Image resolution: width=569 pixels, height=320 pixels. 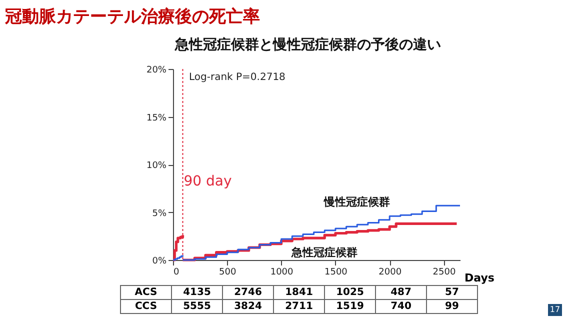 What do you see at coordinates (197, 293) in the screenshot?
I see `text: 4135` at bounding box center [197, 293].